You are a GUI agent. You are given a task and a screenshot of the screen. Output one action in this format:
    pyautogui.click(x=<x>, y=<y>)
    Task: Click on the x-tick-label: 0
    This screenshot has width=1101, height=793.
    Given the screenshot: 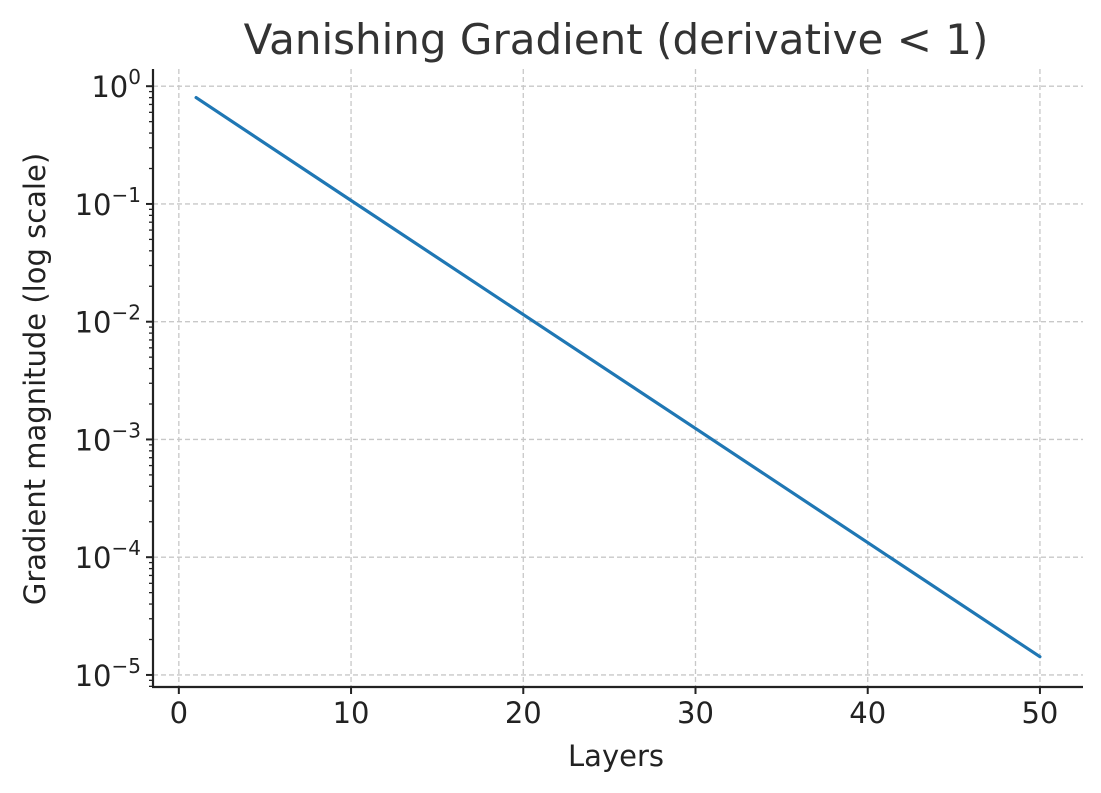 What is the action you would take?
    pyautogui.click(x=179, y=713)
    